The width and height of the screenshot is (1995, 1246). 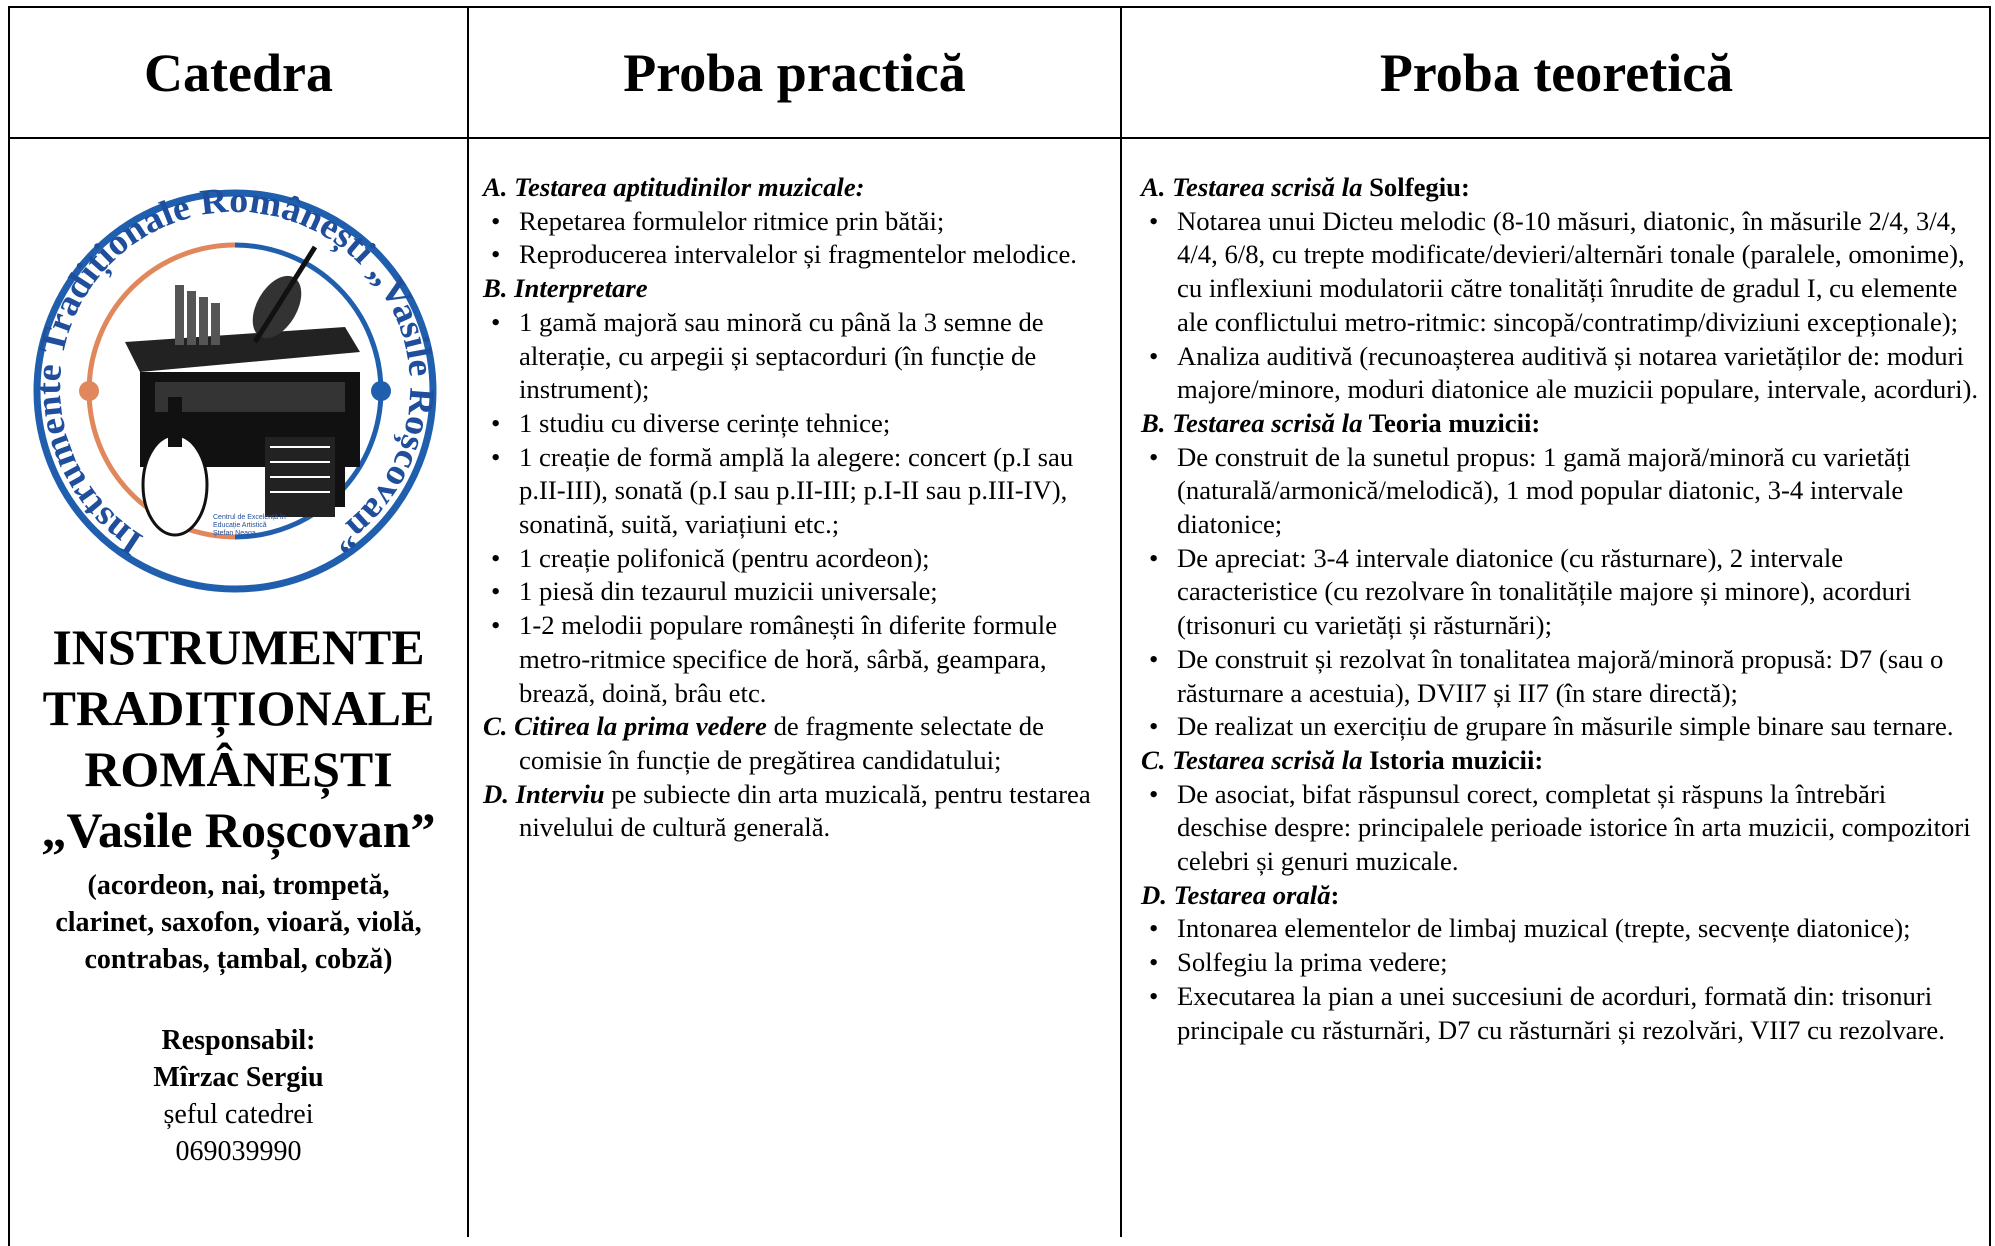 What do you see at coordinates (238, 769) in the screenshot?
I see `department-title-line: ROMÂNEȘTI` at bounding box center [238, 769].